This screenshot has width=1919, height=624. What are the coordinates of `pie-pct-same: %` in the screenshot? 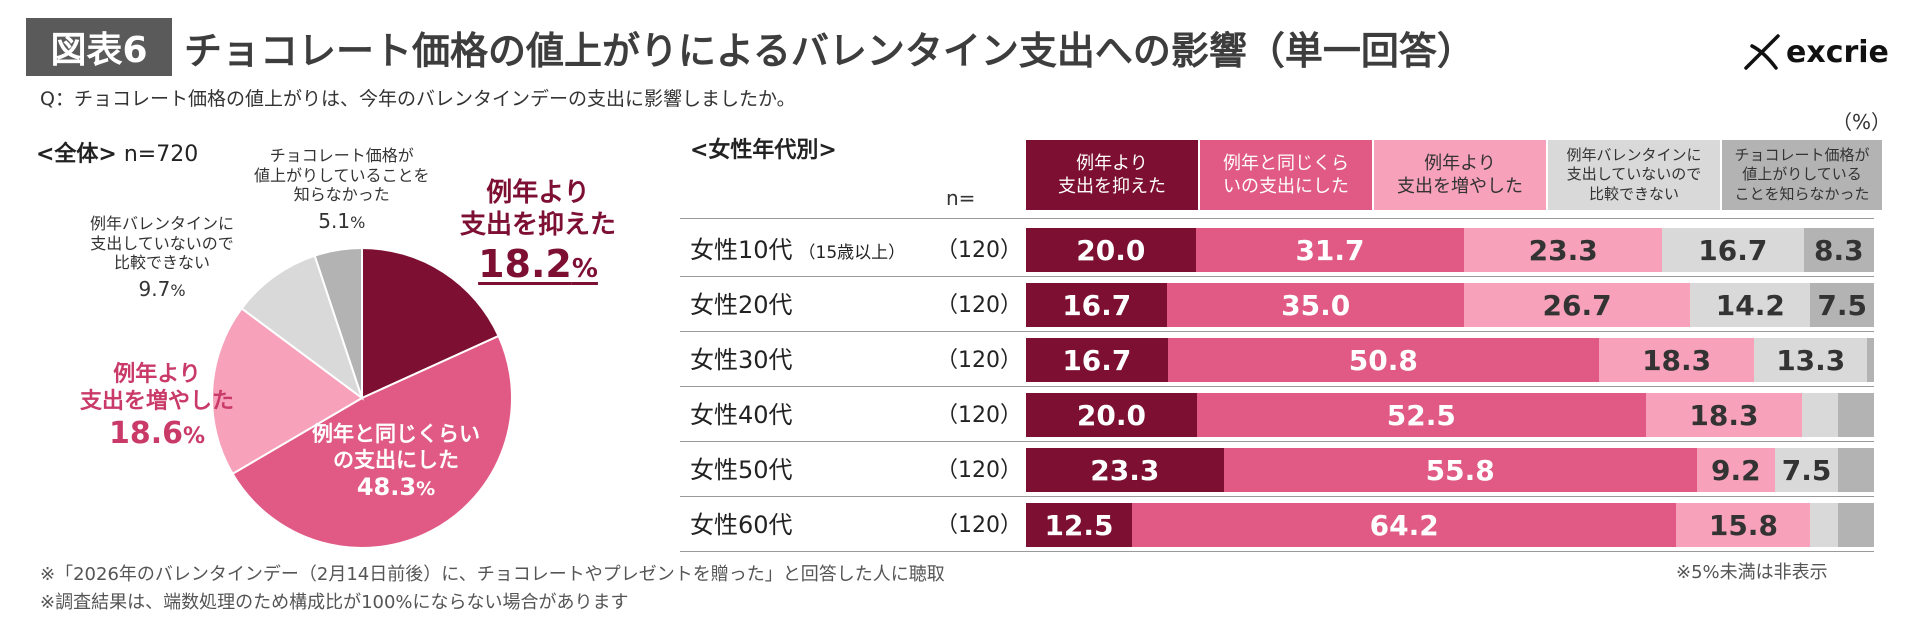 It's located at (426, 489).